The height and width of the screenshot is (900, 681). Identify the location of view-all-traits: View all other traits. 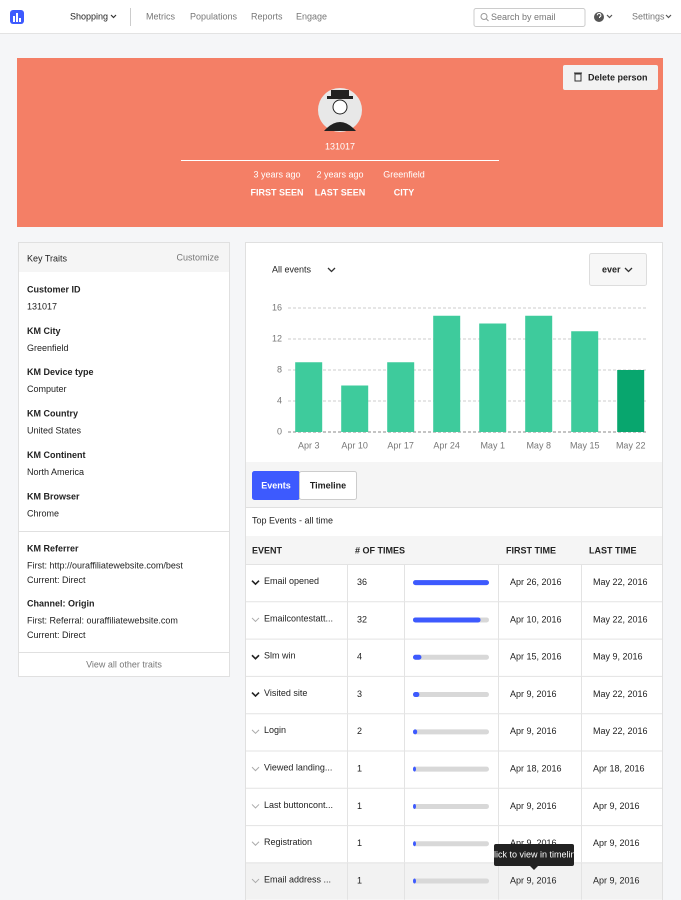
(124, 664).